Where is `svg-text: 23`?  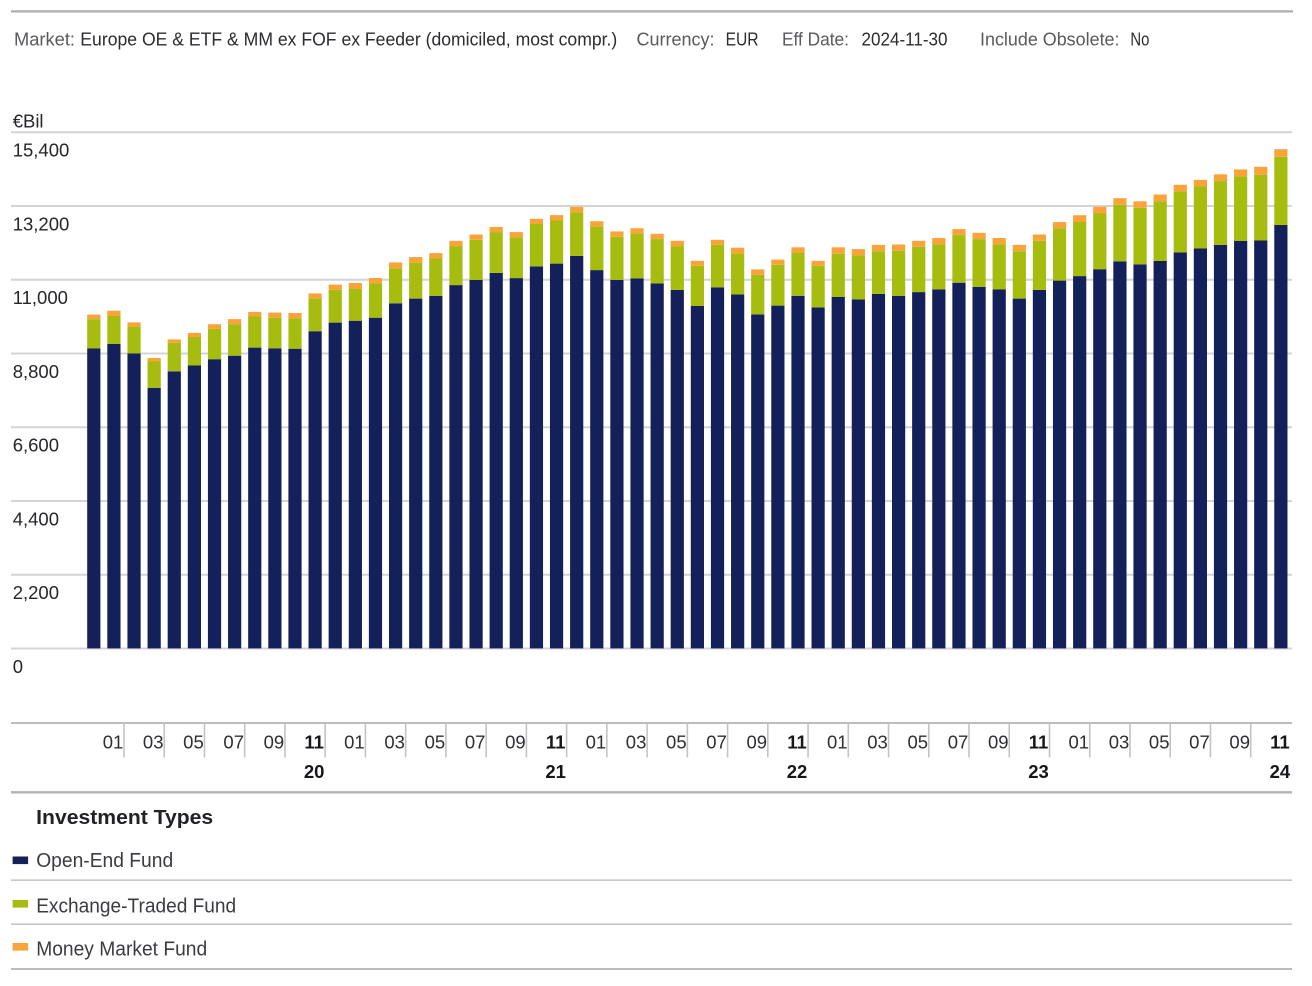 svg-text: 23 is located at coordinates (1038, 771).